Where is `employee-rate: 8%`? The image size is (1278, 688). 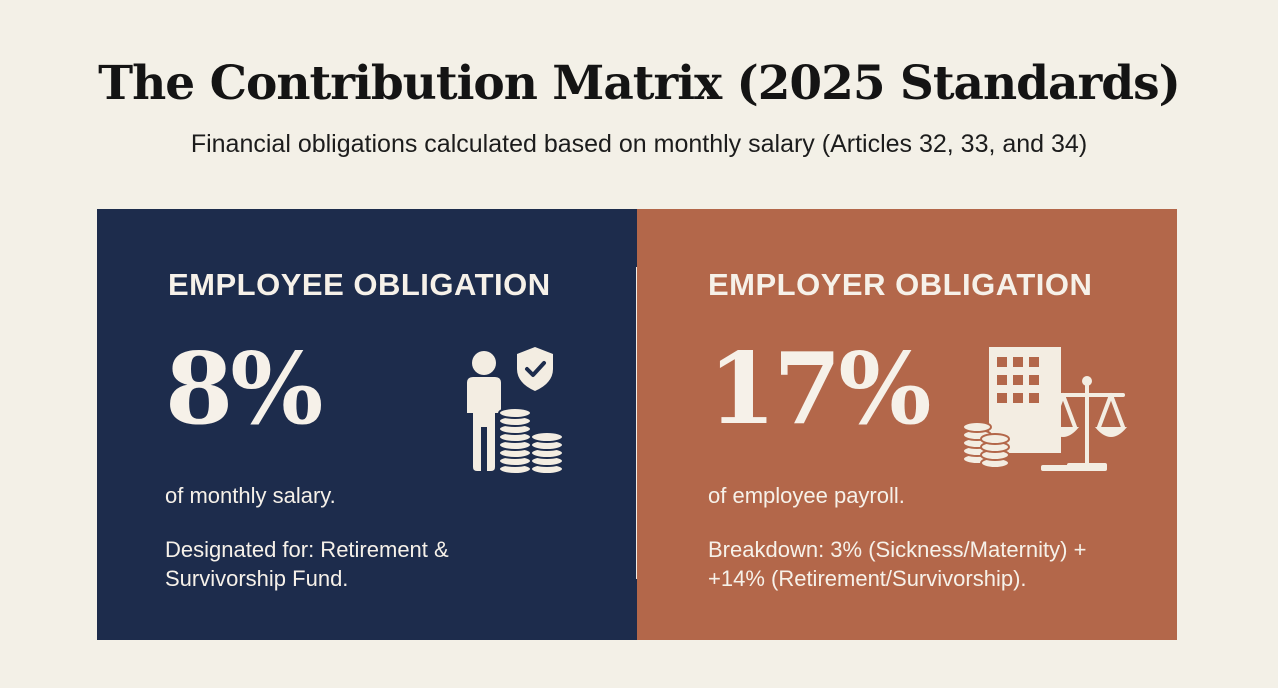
employee-rate: 8% is located at coordinates (244, 389).